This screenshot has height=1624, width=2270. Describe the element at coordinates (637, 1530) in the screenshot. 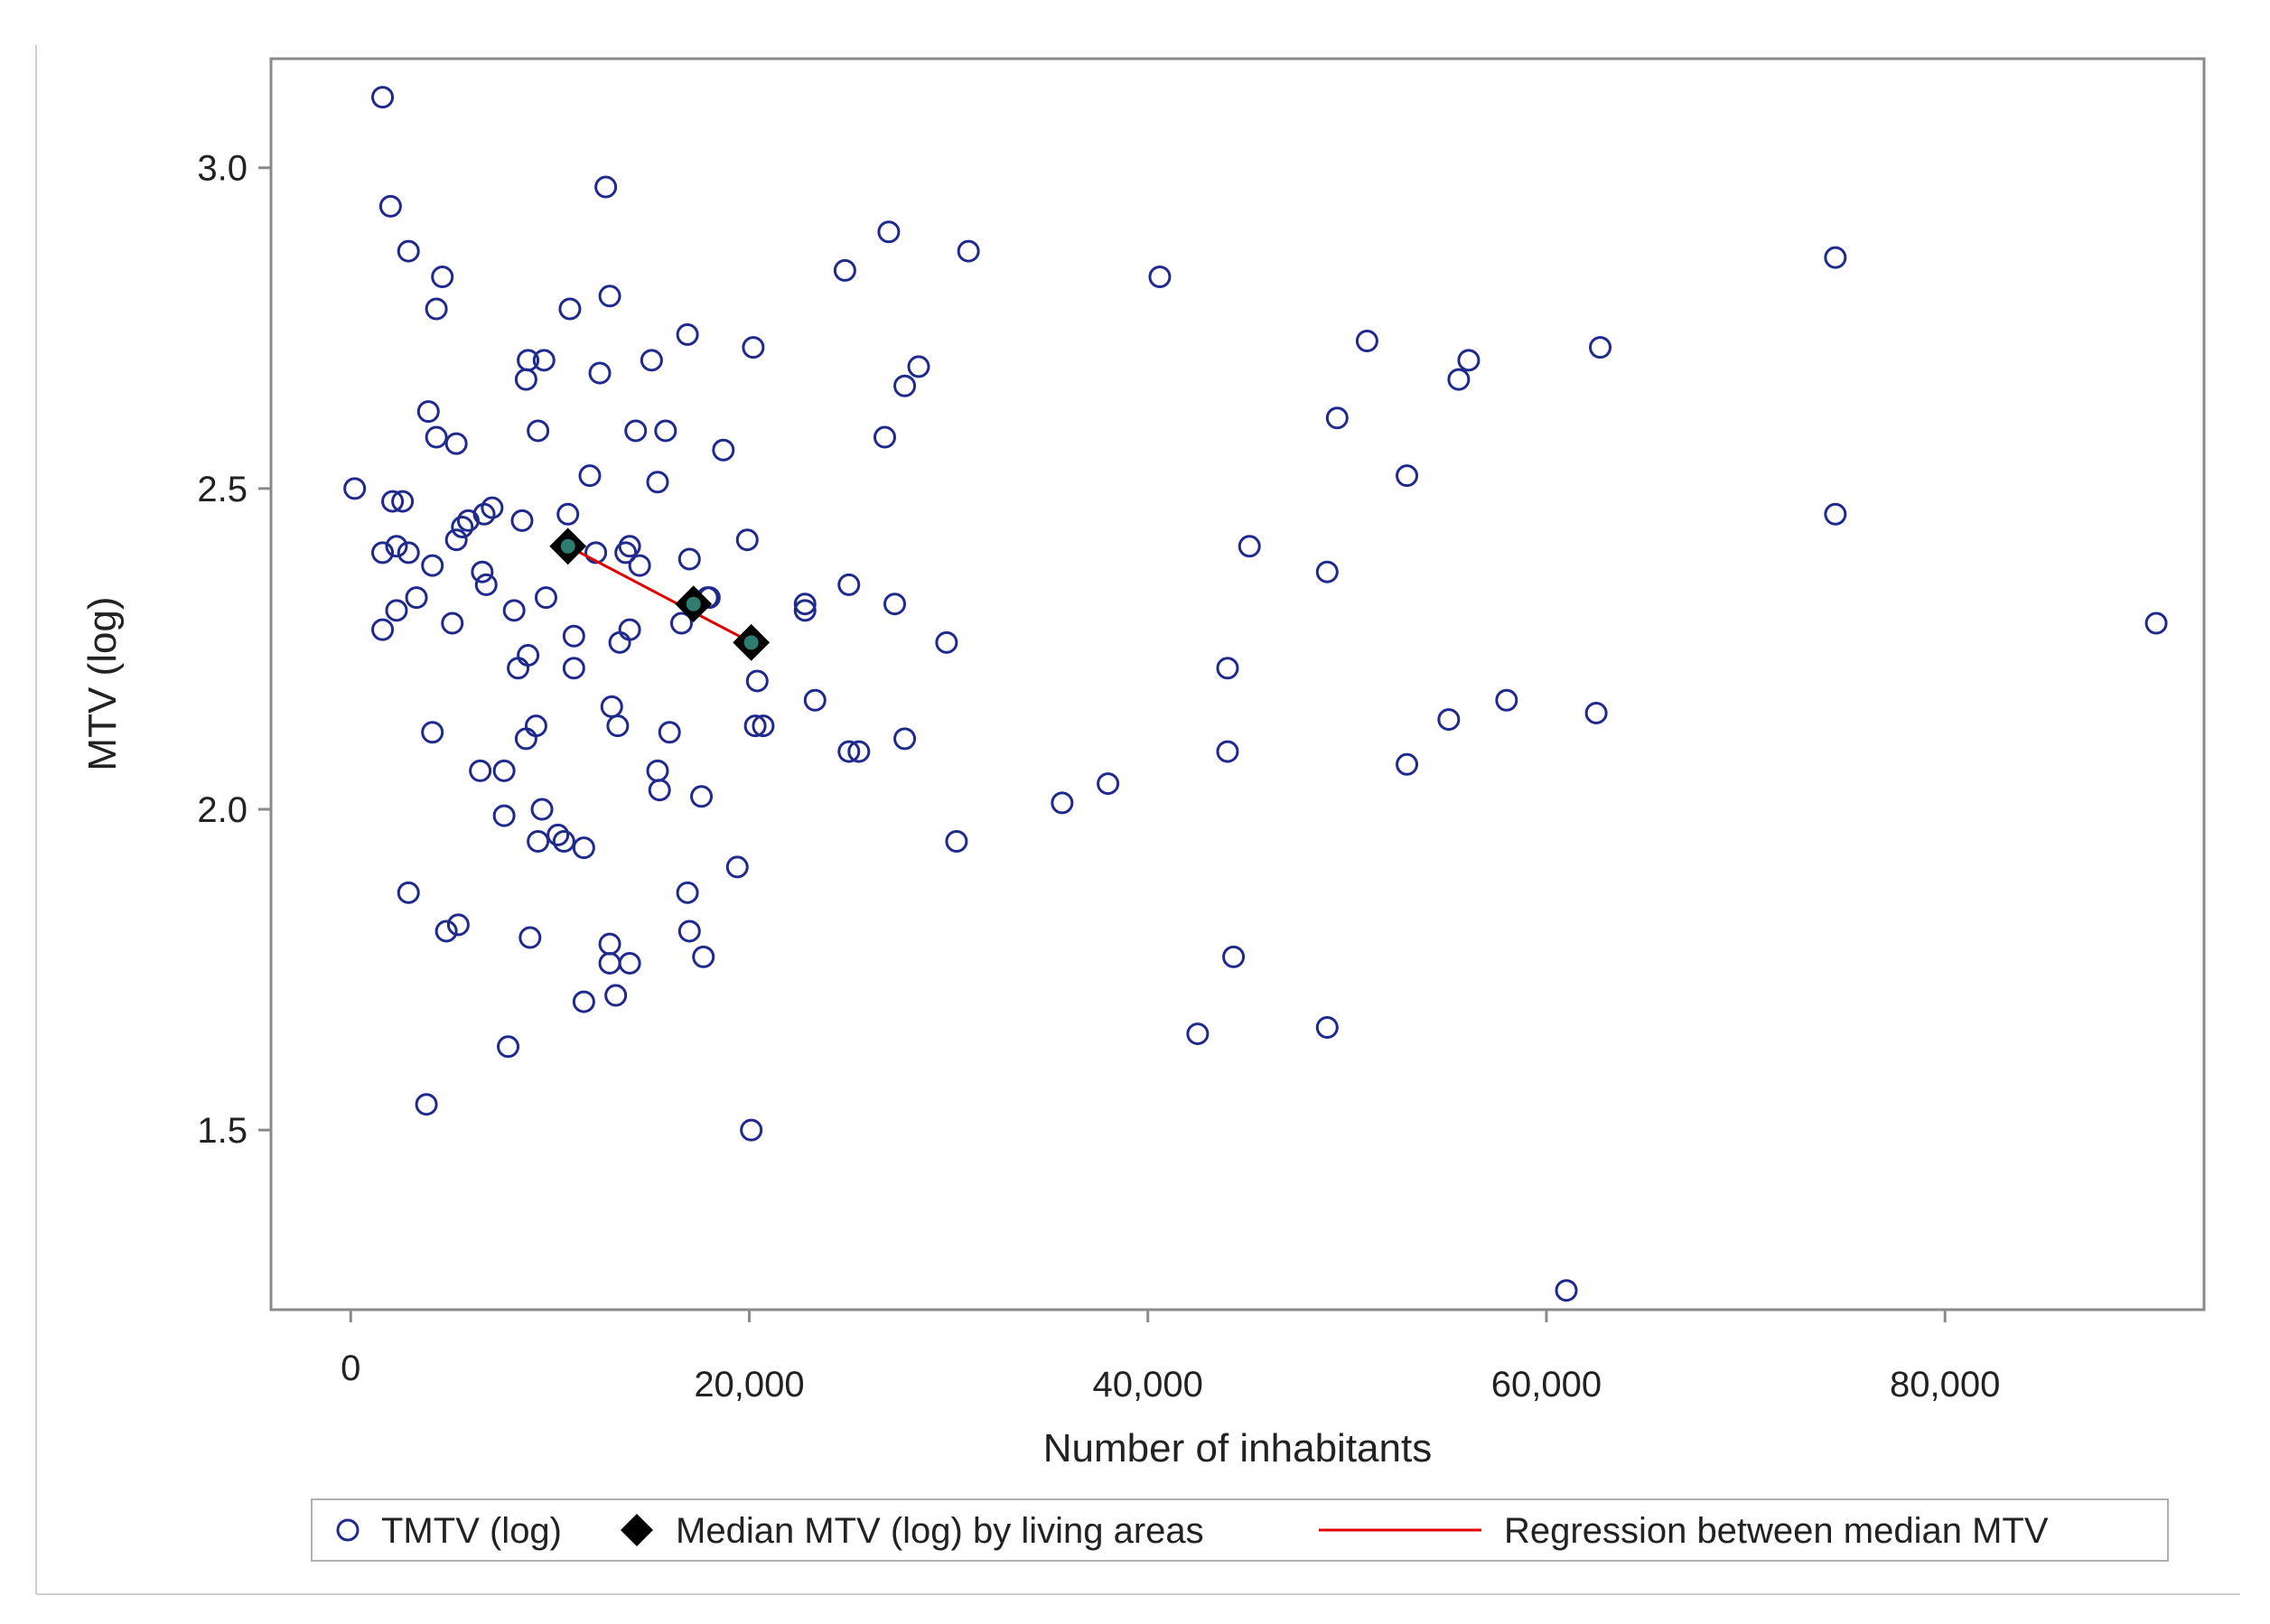

I see `legend-marker-diamond` at that location.